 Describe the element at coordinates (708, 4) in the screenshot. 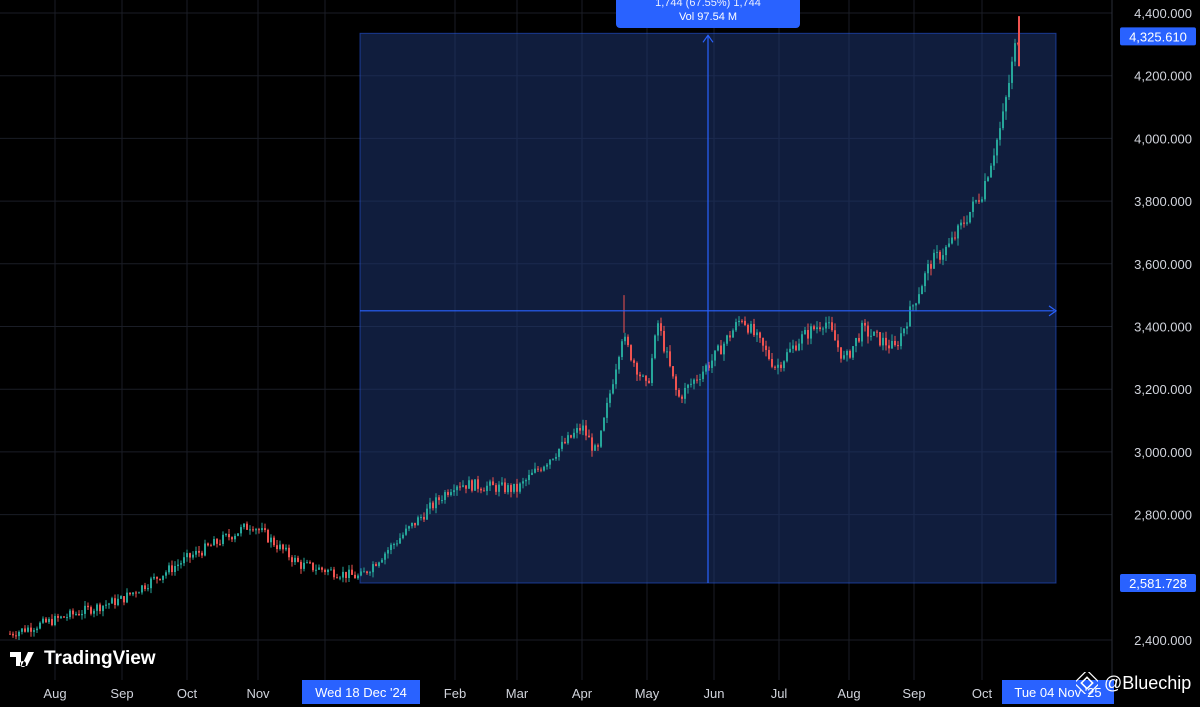

I see `tooltip-change-text: 1,744 (67.55%) 1,744` at that location.